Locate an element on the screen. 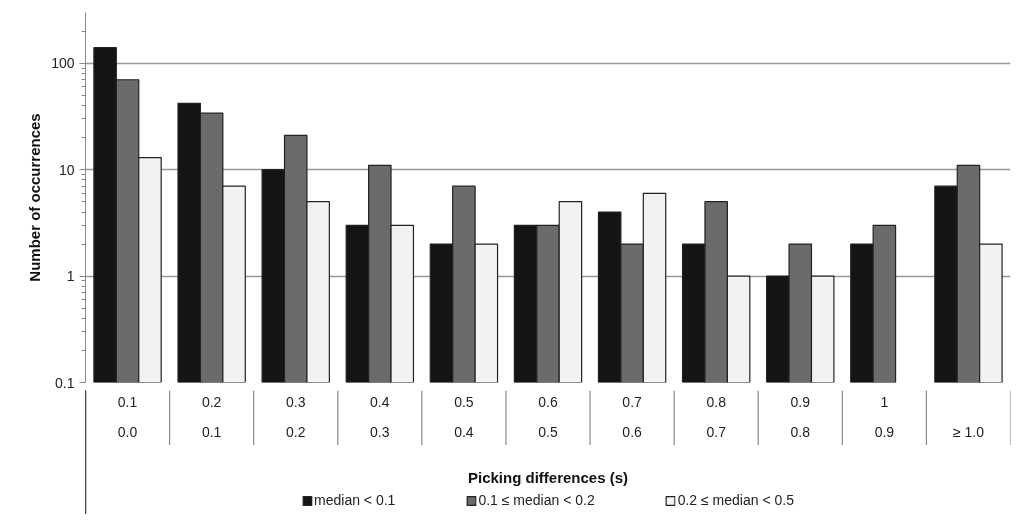  x-tick-label: 0.9 0.8 is located at coordinates (800, 417).